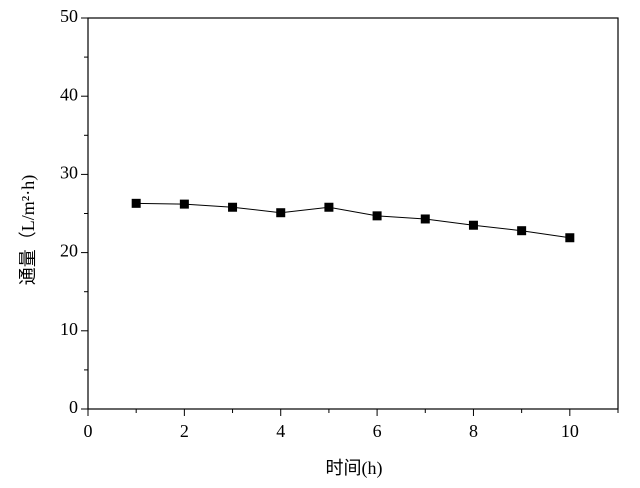 This screenshot has width=640, height=488. What do you see at coordinates (280, 431) in the screenshot?
I see `x-tick-label: 4` at bounding box center [280, 431].